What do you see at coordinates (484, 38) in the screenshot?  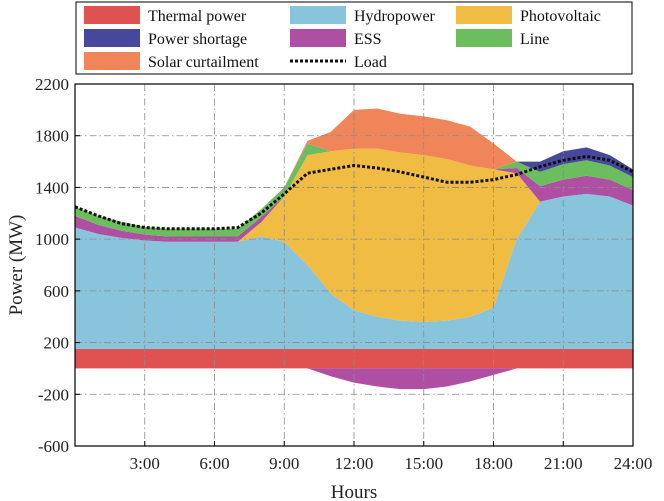 I see `legend-swatch-line` at bounding box center [484, 38].